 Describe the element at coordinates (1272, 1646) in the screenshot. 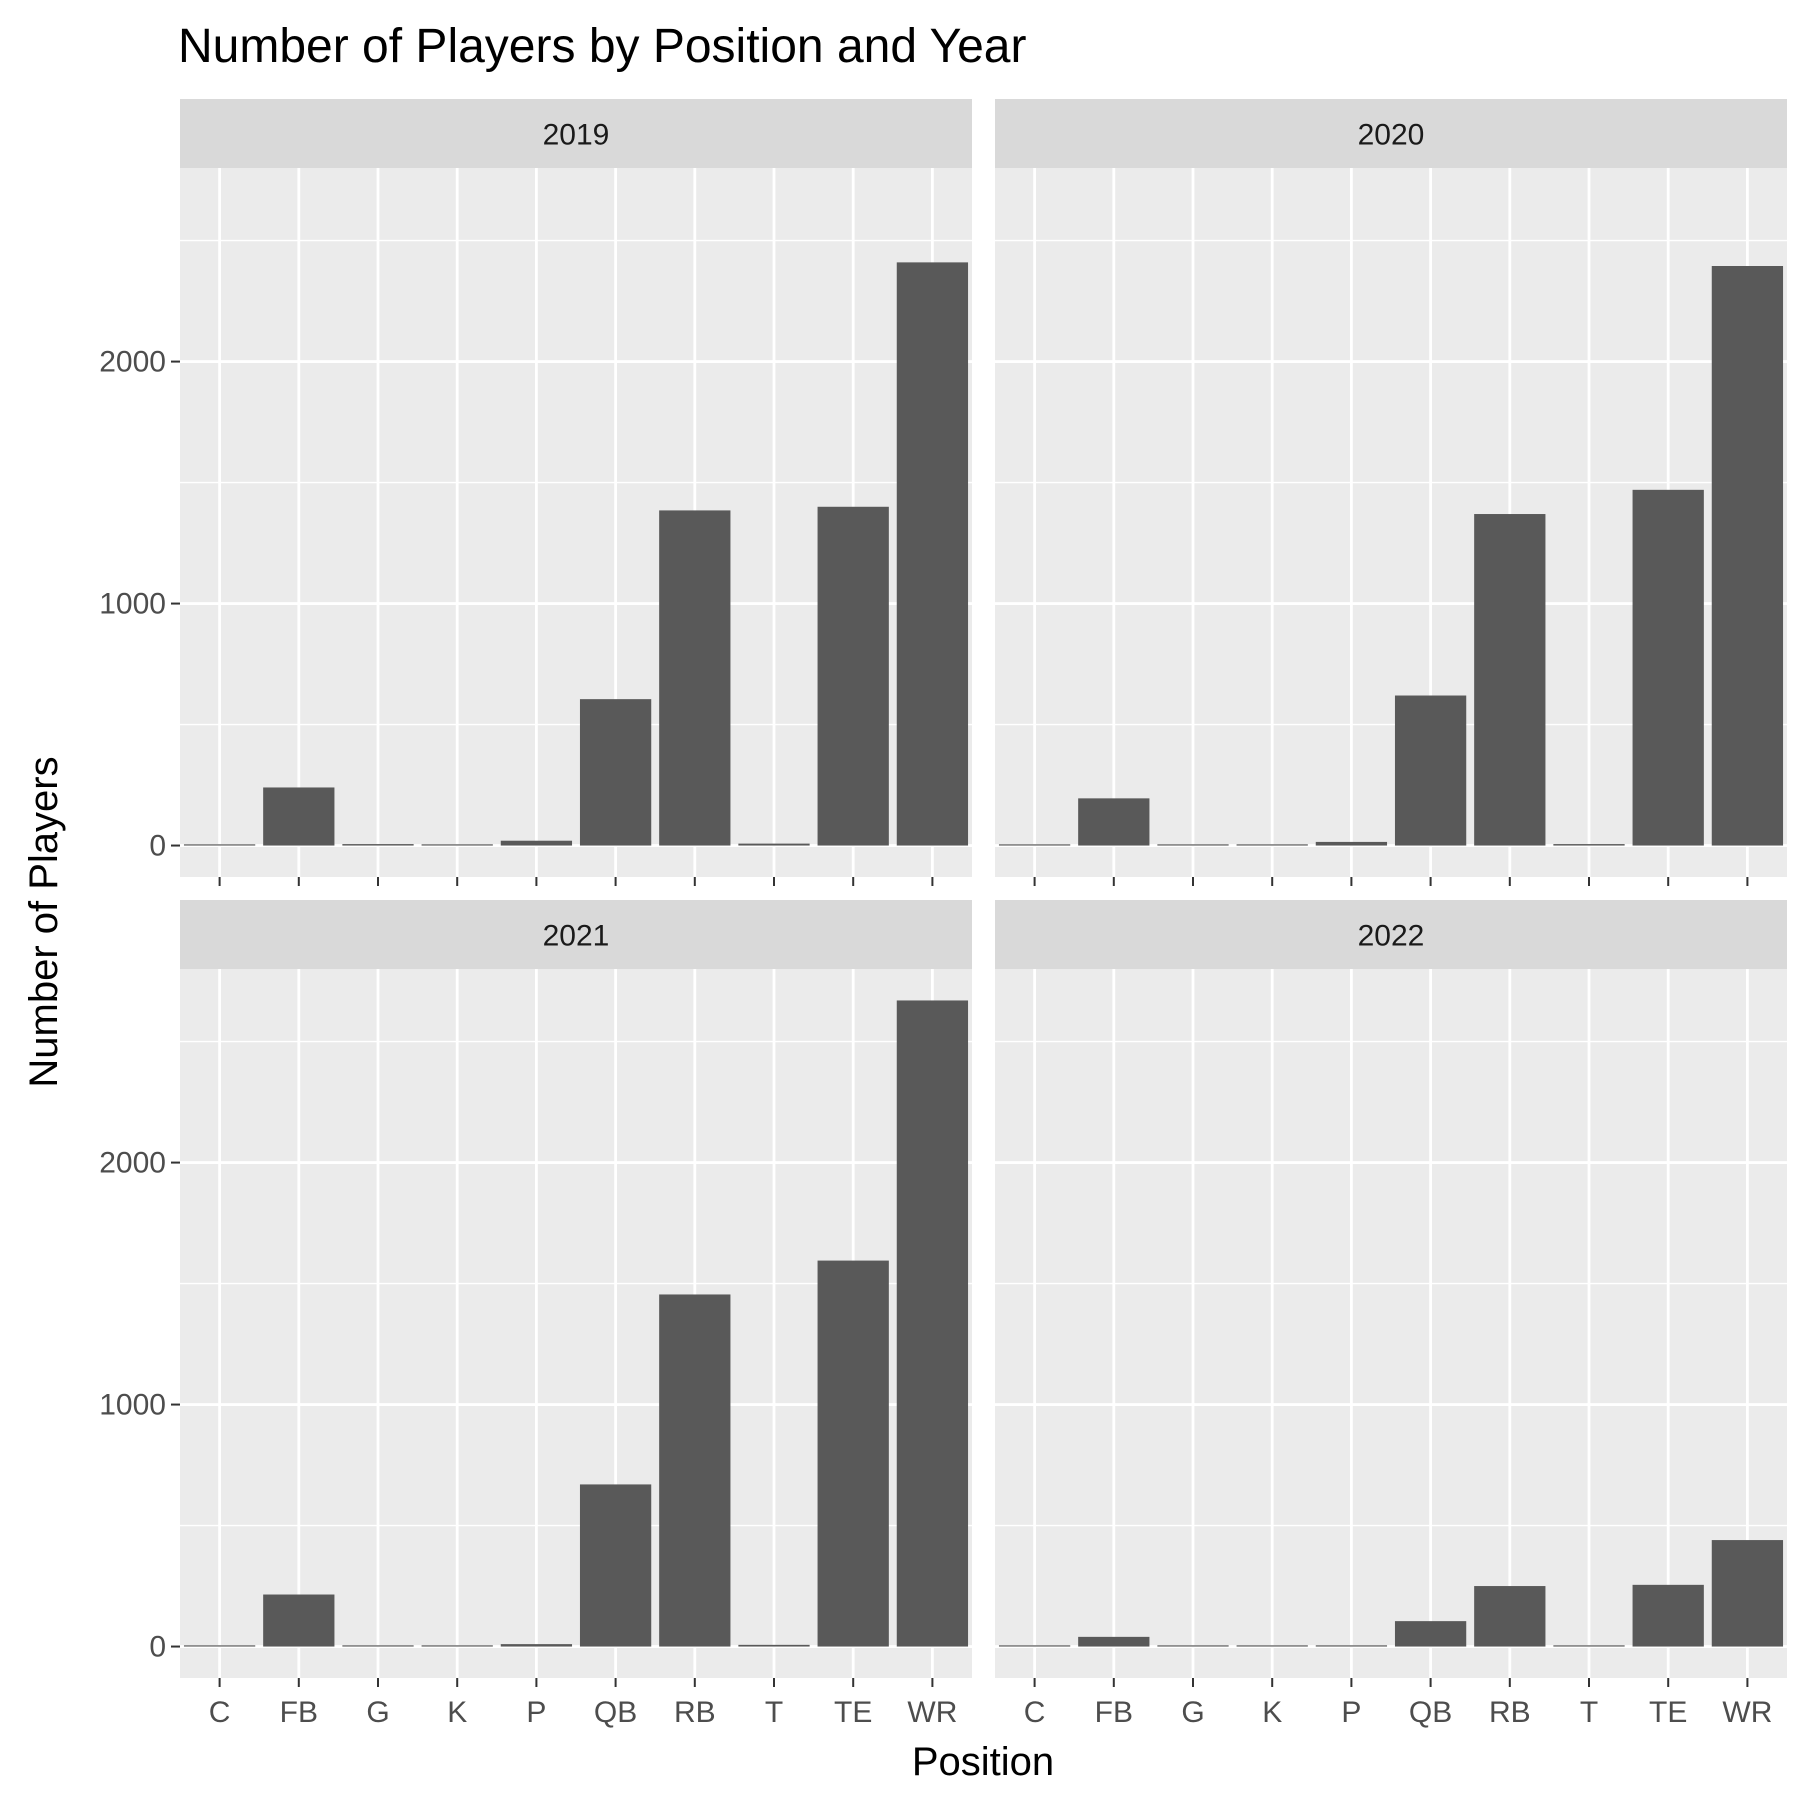

I see `bar-2022-K` at that location.